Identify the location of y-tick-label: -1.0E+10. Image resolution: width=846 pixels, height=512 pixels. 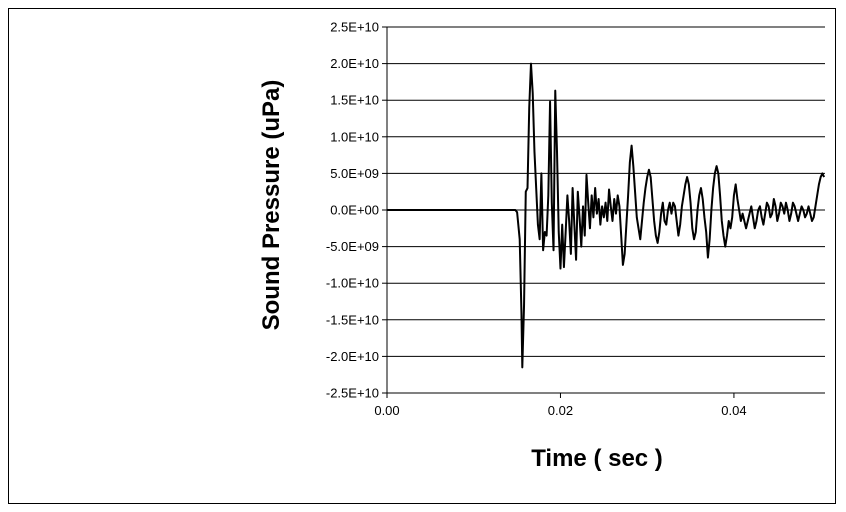
(352, 283).